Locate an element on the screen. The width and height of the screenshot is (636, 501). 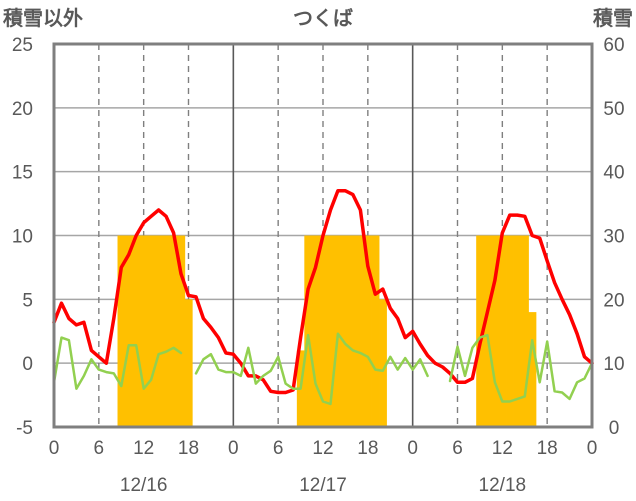
right-tick-label: 40 is located at coordinates (613, 173).